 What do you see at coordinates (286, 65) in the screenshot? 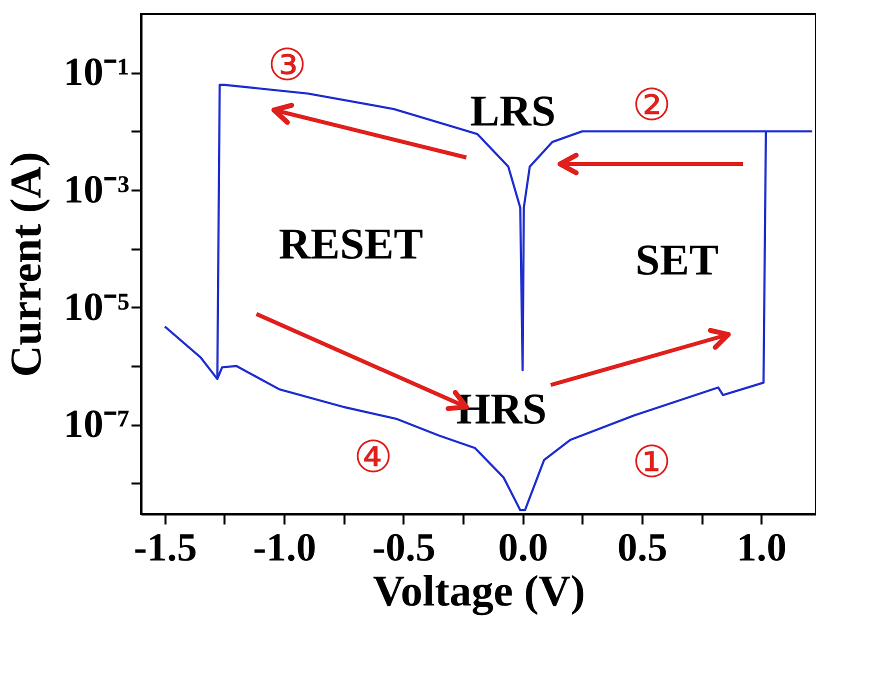
I see `annotation: ③` at bounding box center [286, 65].